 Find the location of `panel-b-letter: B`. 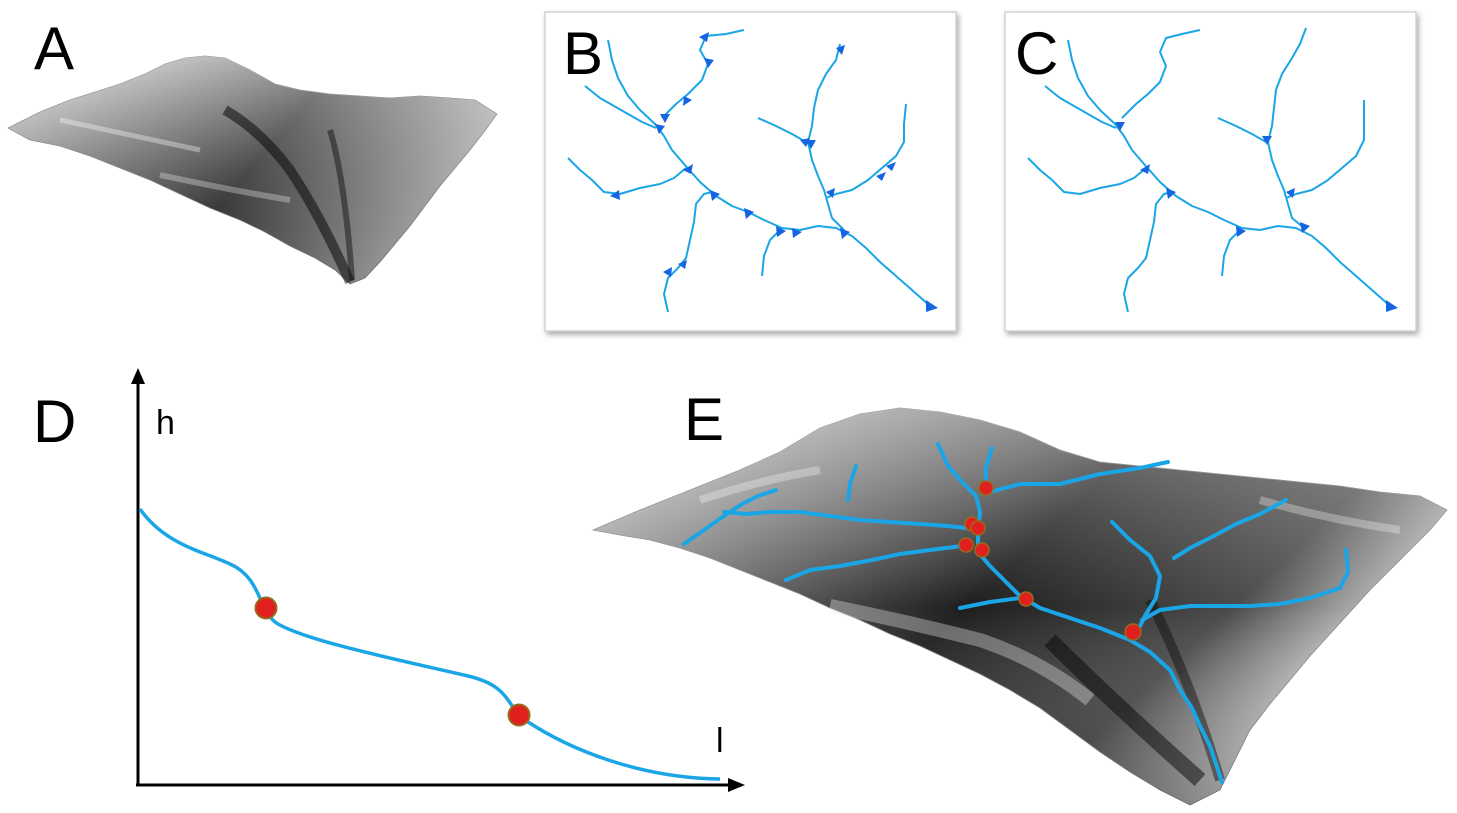

panel-b-letter: B is located at coordinates (583, 53).